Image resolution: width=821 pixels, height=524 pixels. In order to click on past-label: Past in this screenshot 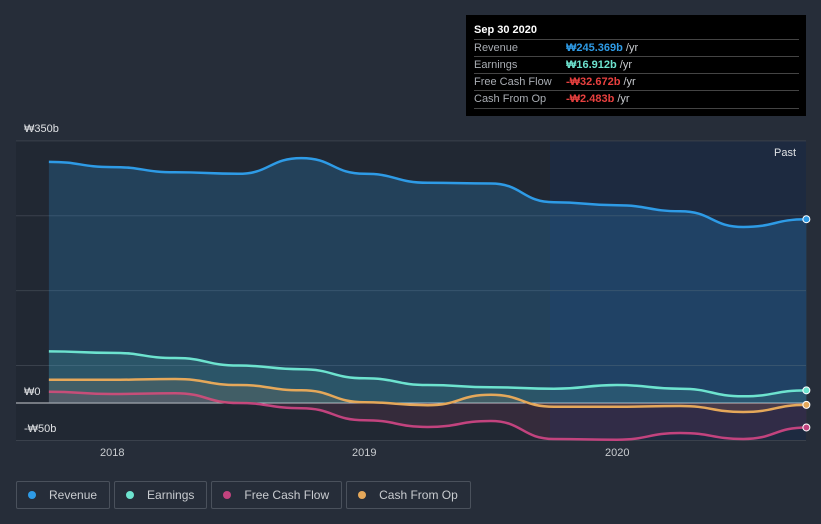, I will do `click(785, 153)`.